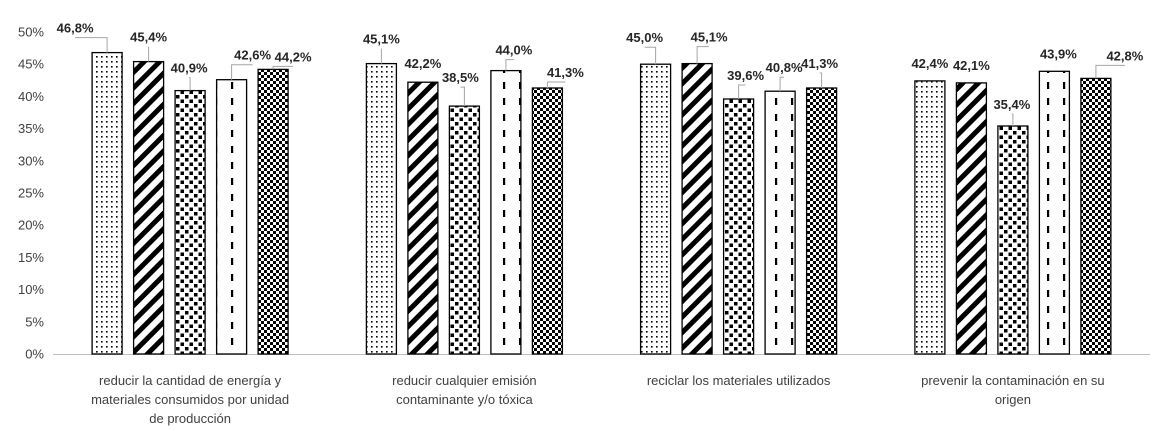 The height and width of the screenshot is (431, 1165). I want to click on category-label-line: reducir la cantidad de energía y, so click(190, 380).